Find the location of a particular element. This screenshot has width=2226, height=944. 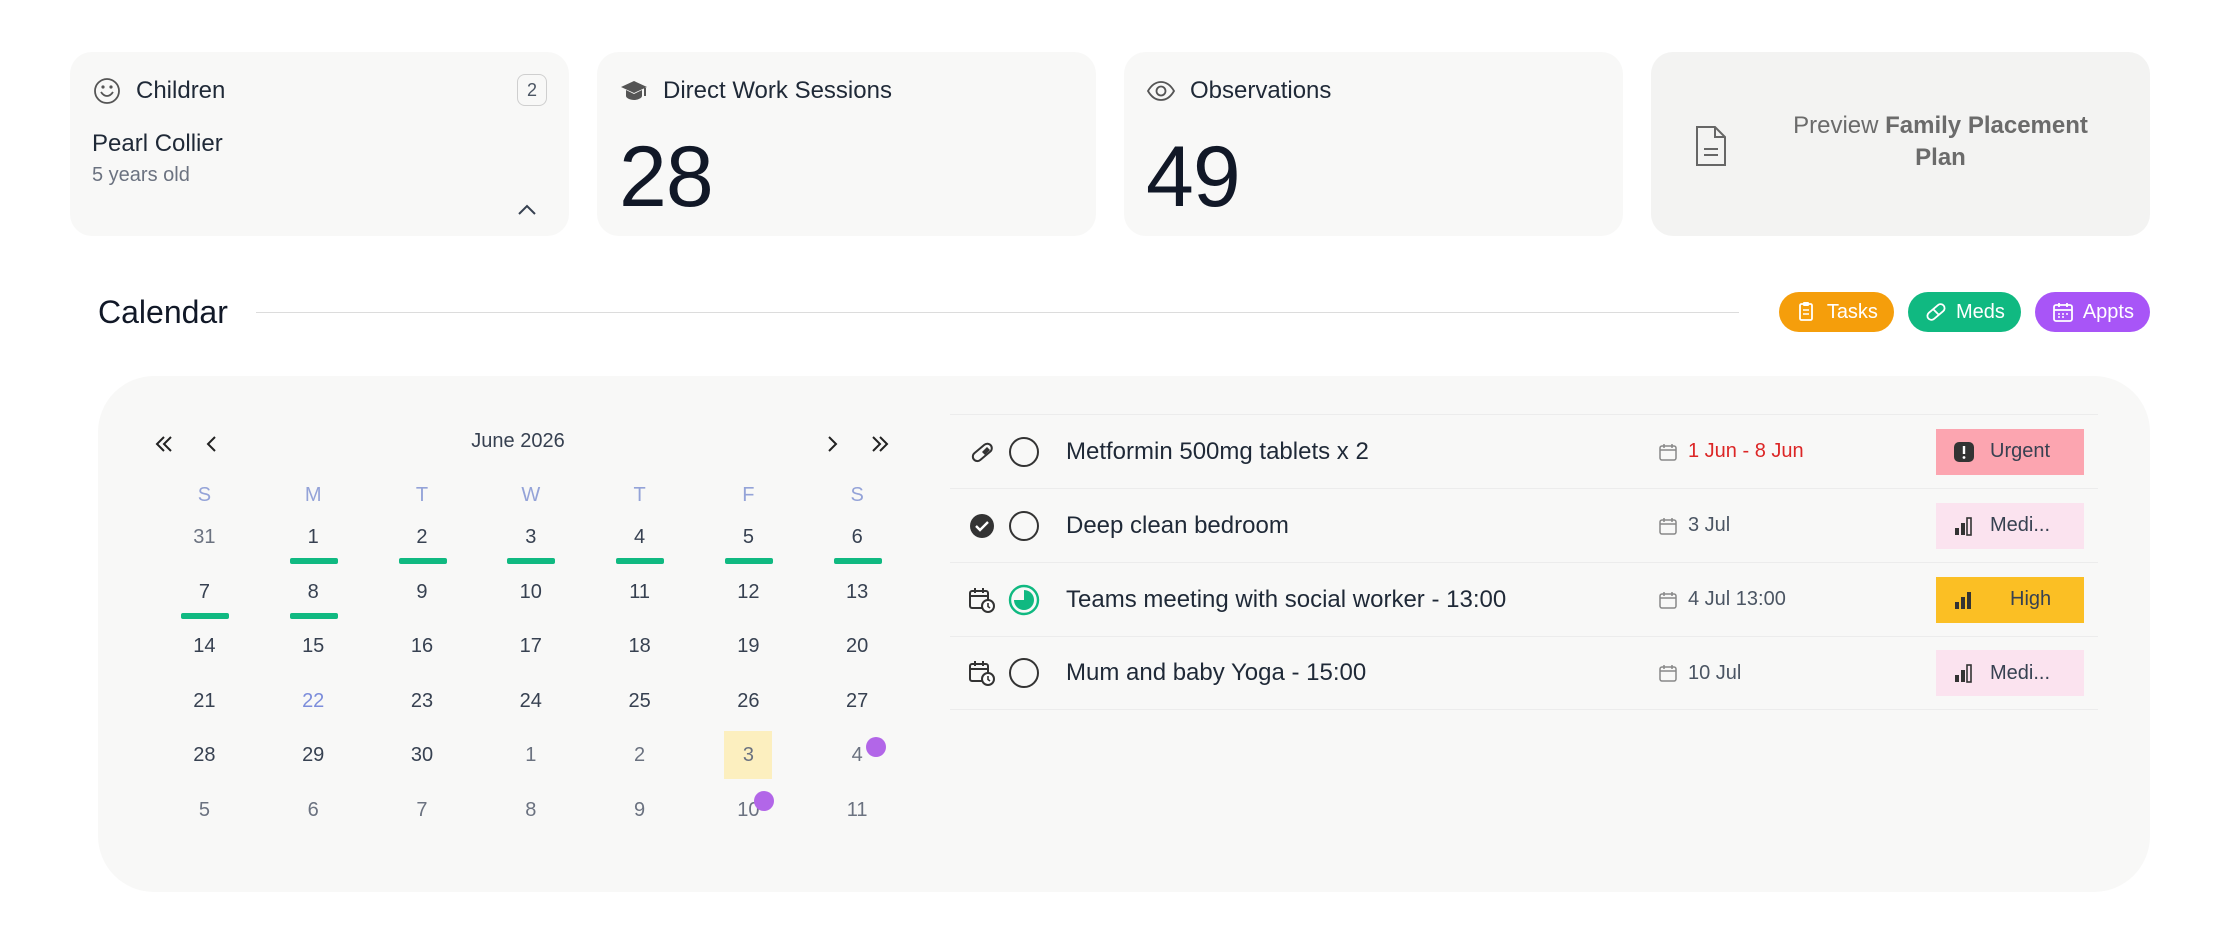

day-number: 30 is located at coordinates (422, 755).